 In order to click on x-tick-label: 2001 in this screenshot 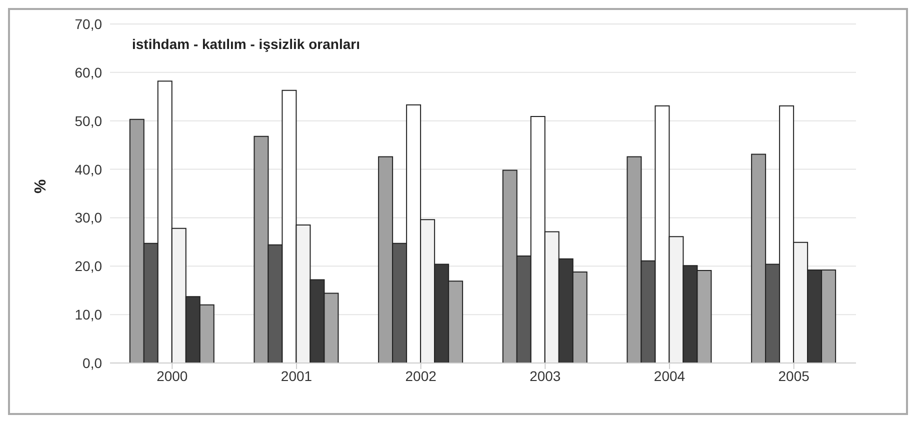, I will do `click(296, 376)`.